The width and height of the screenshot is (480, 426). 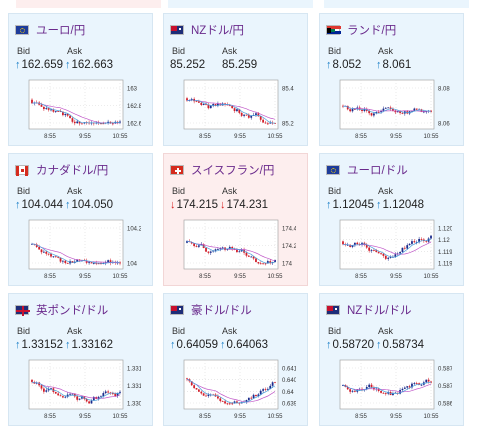 I want to click on currency-pair-link: 豪ドル/ドル, so click(x=221, y=311).